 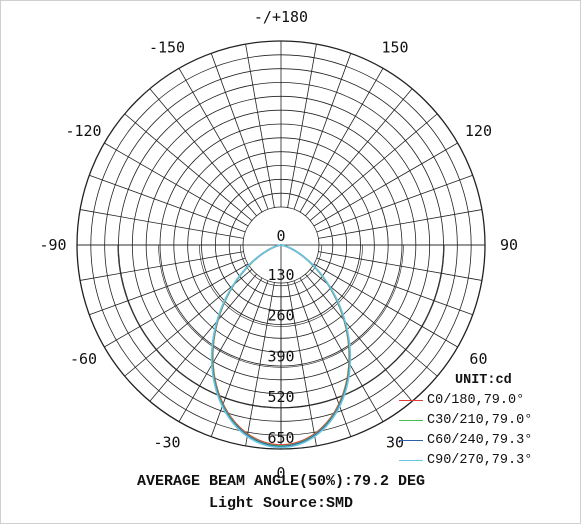 I want to click on angle-label: -30, so click(x=166, y=442).